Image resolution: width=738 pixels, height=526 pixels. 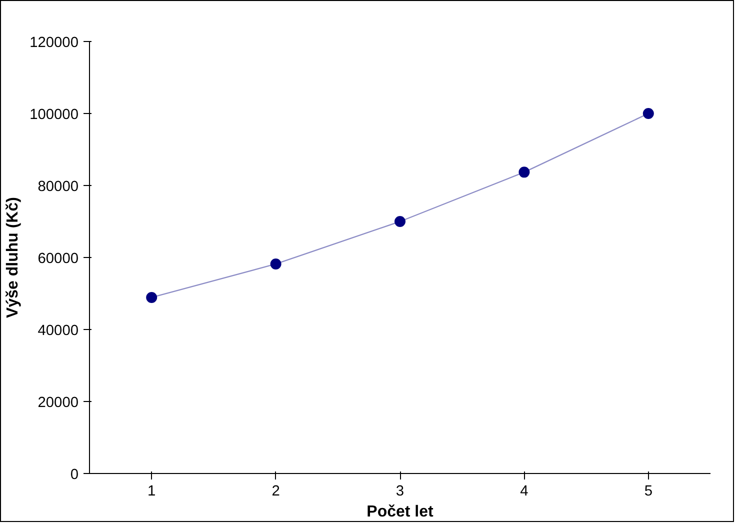 What do you see at coordinates (152, 492) in the screenshot?
I see `x-tick-label: 1` at bounding box center [152, 492].